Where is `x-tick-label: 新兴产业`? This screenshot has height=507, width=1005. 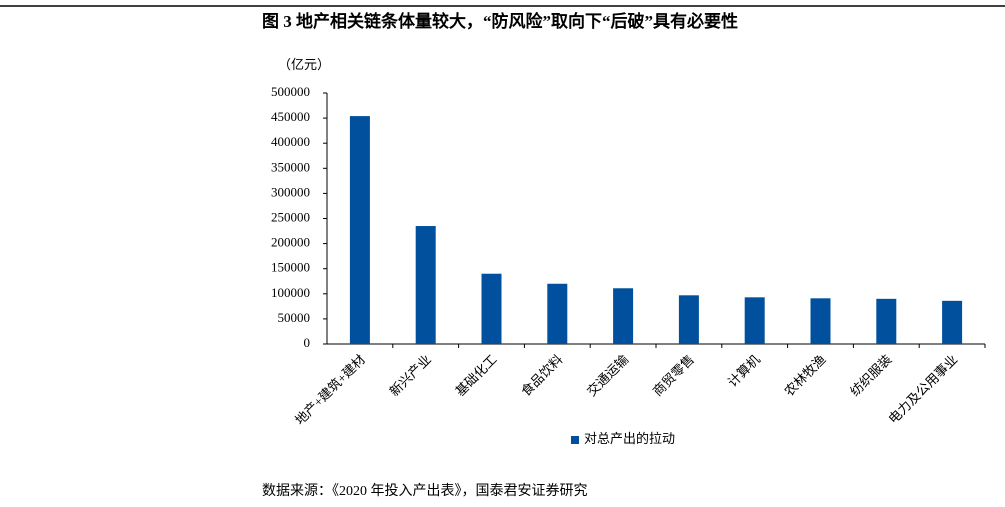
x-tick-label: 新兴产业 is located at coordinates (410, 375).